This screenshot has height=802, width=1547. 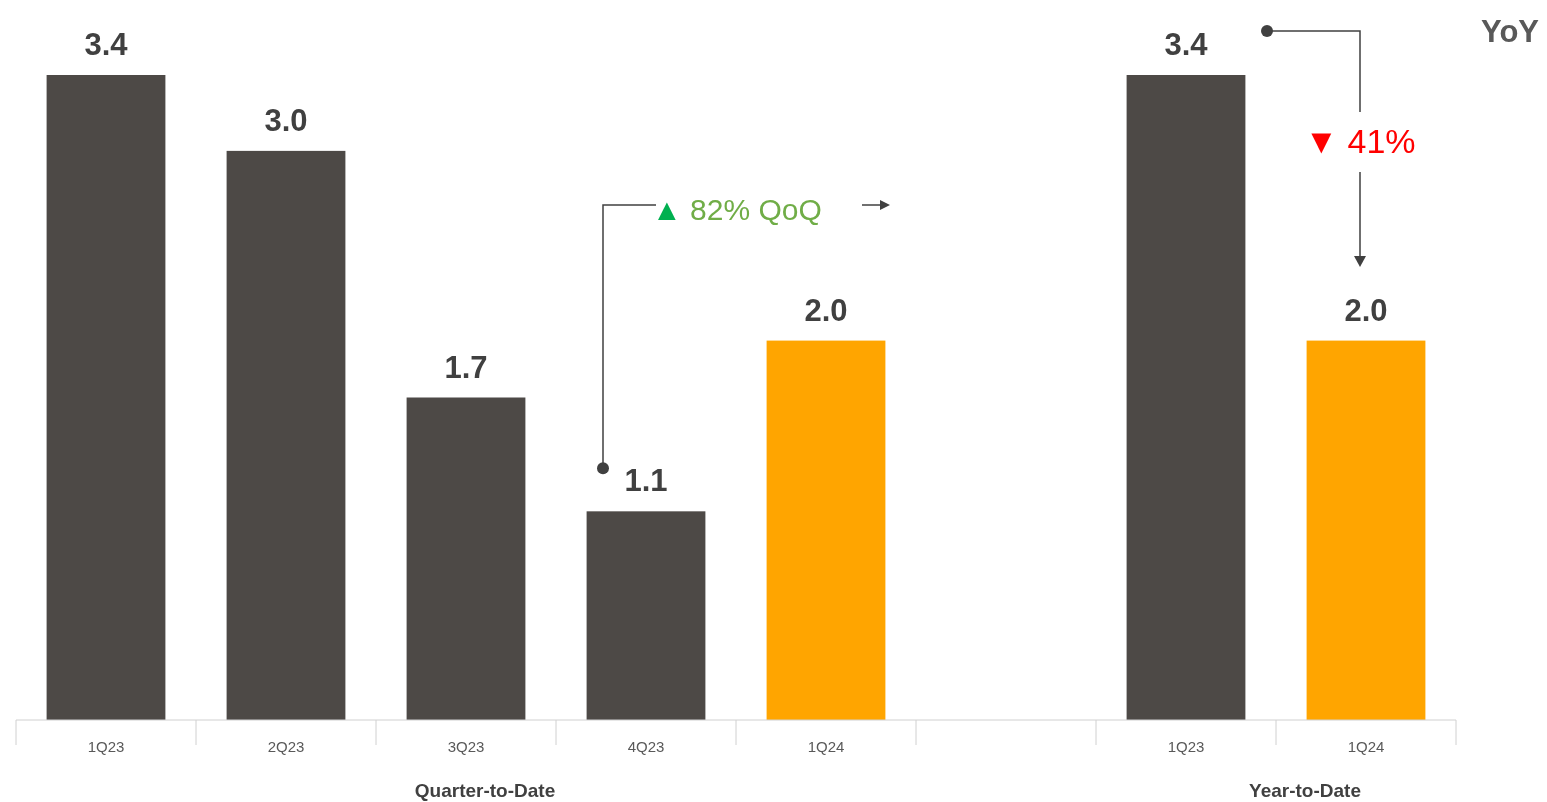 What do you see at coordinates (286, 120) in the screenshot?
I see `data-label: 3.0` at bounding box center [286, 120].